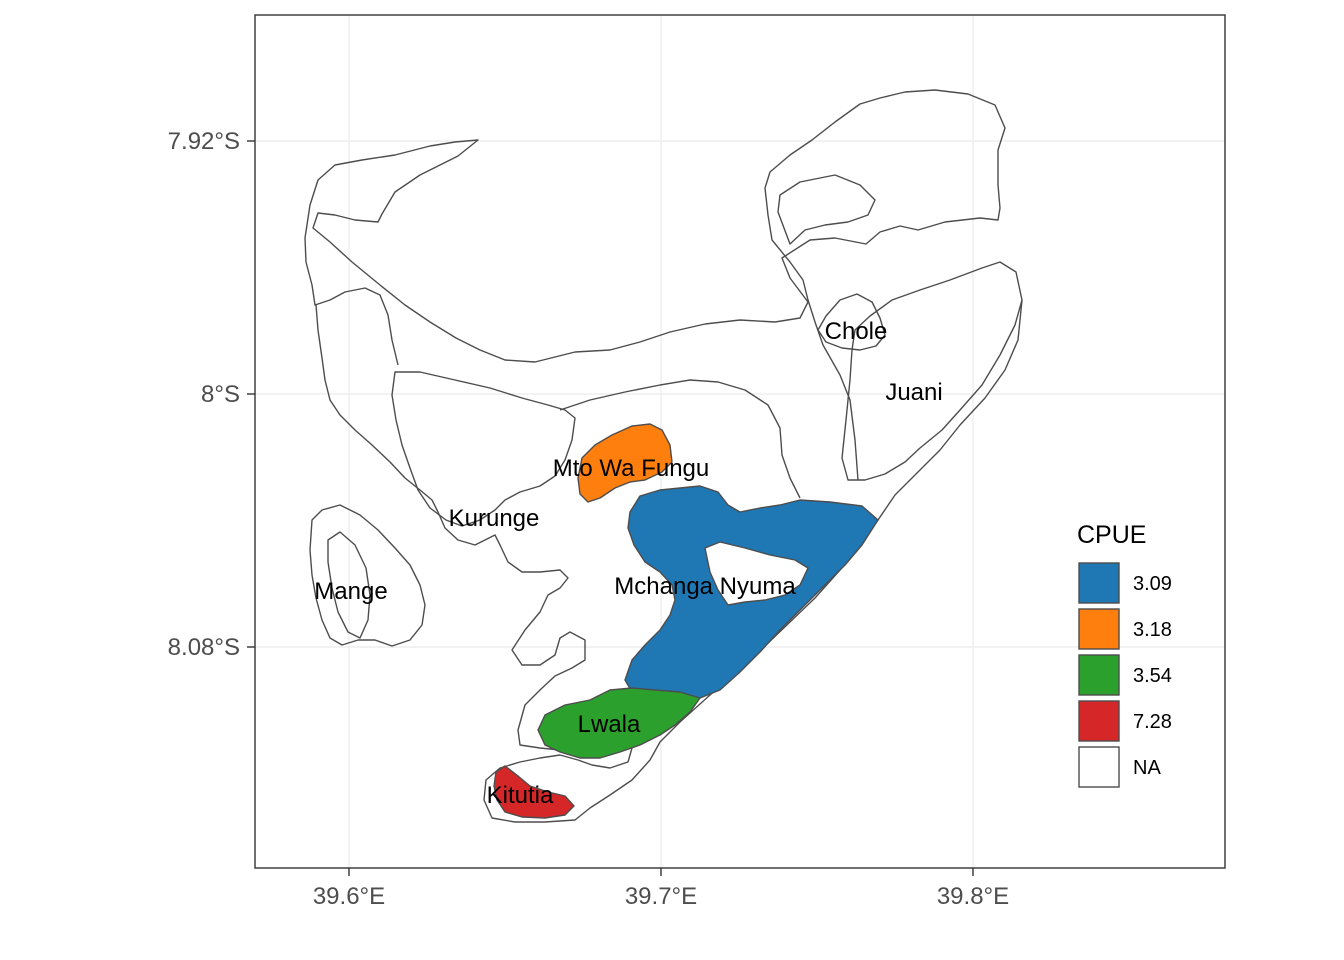  Describe the element at coordinates (520, 795) in the screenshot. I see `region-label-kitutia: Kitutia` at that location.